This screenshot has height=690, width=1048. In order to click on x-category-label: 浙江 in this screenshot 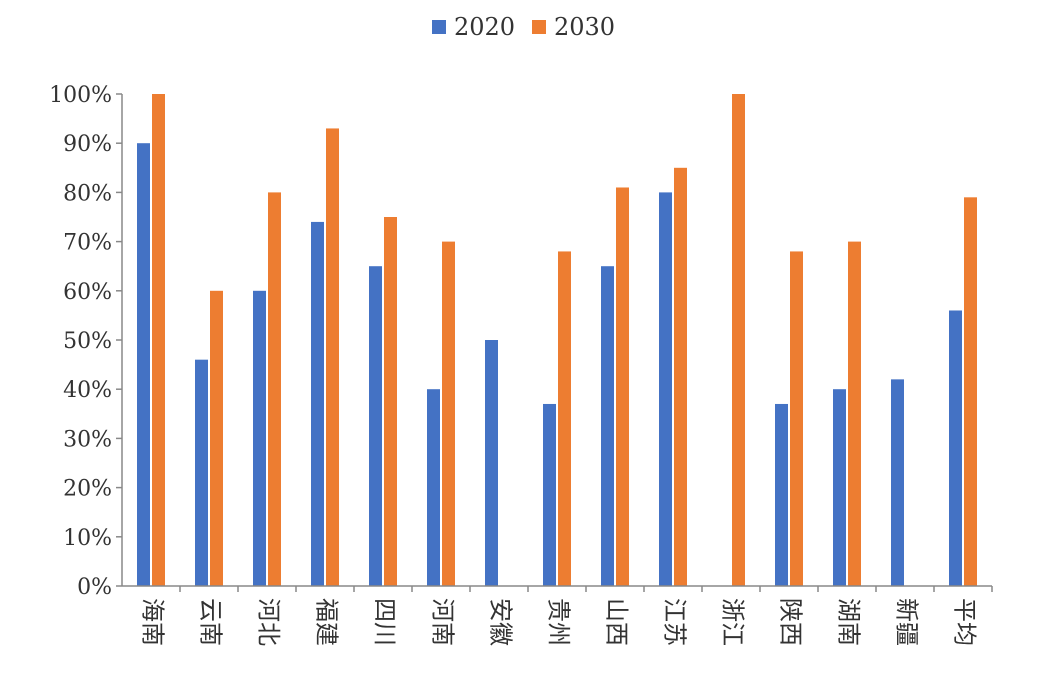, I will do `click(733, 622)`.